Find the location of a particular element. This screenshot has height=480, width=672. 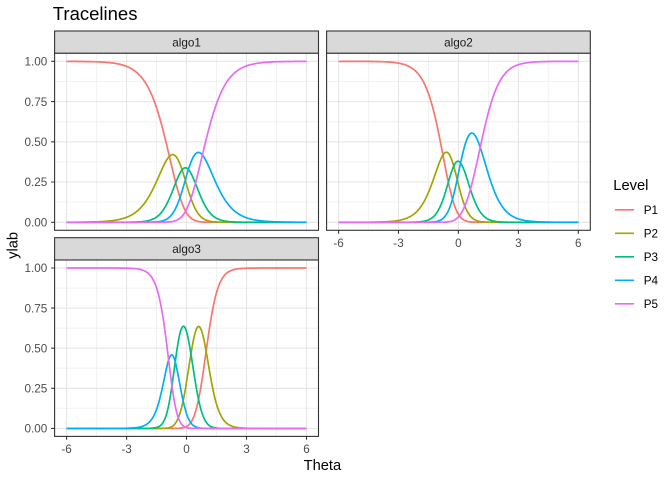

svg-text: P3 is located at coordinates (651, 257).